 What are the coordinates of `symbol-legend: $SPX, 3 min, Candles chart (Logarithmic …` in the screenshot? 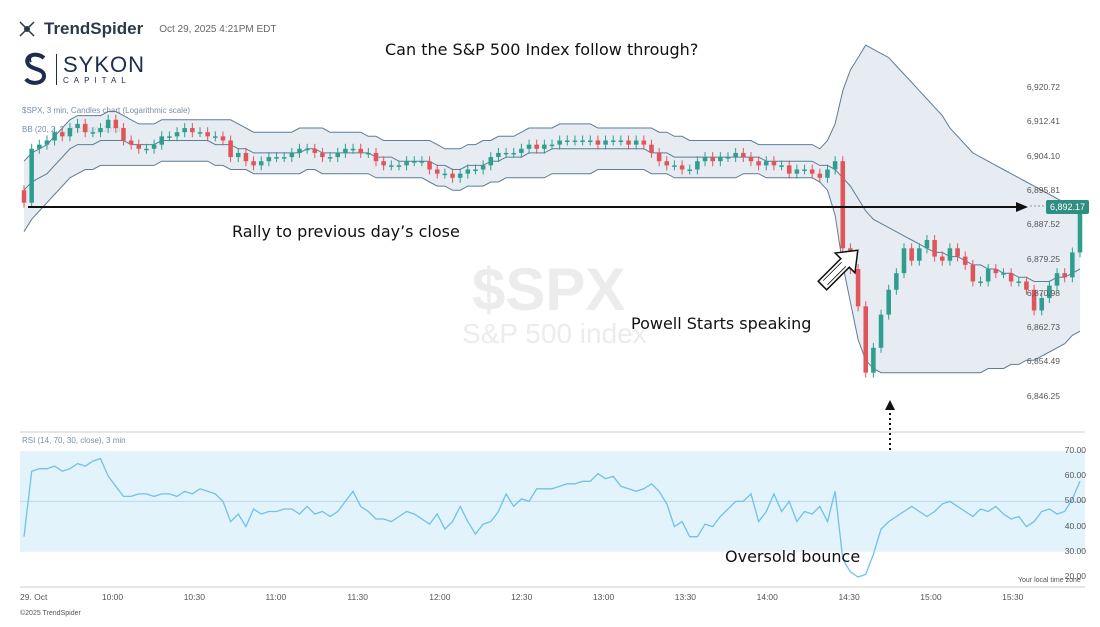 It's located at (106, 110).